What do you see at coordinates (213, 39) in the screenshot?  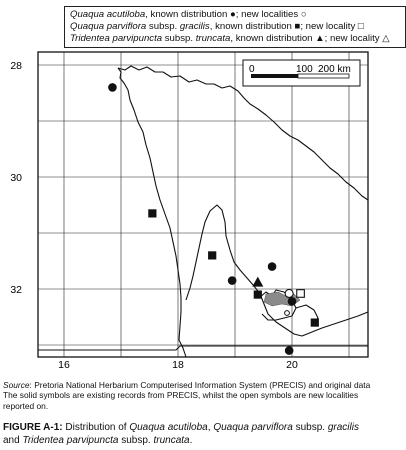 I see `legend-subsp-3: truncata` at bounding box center [213, 39].